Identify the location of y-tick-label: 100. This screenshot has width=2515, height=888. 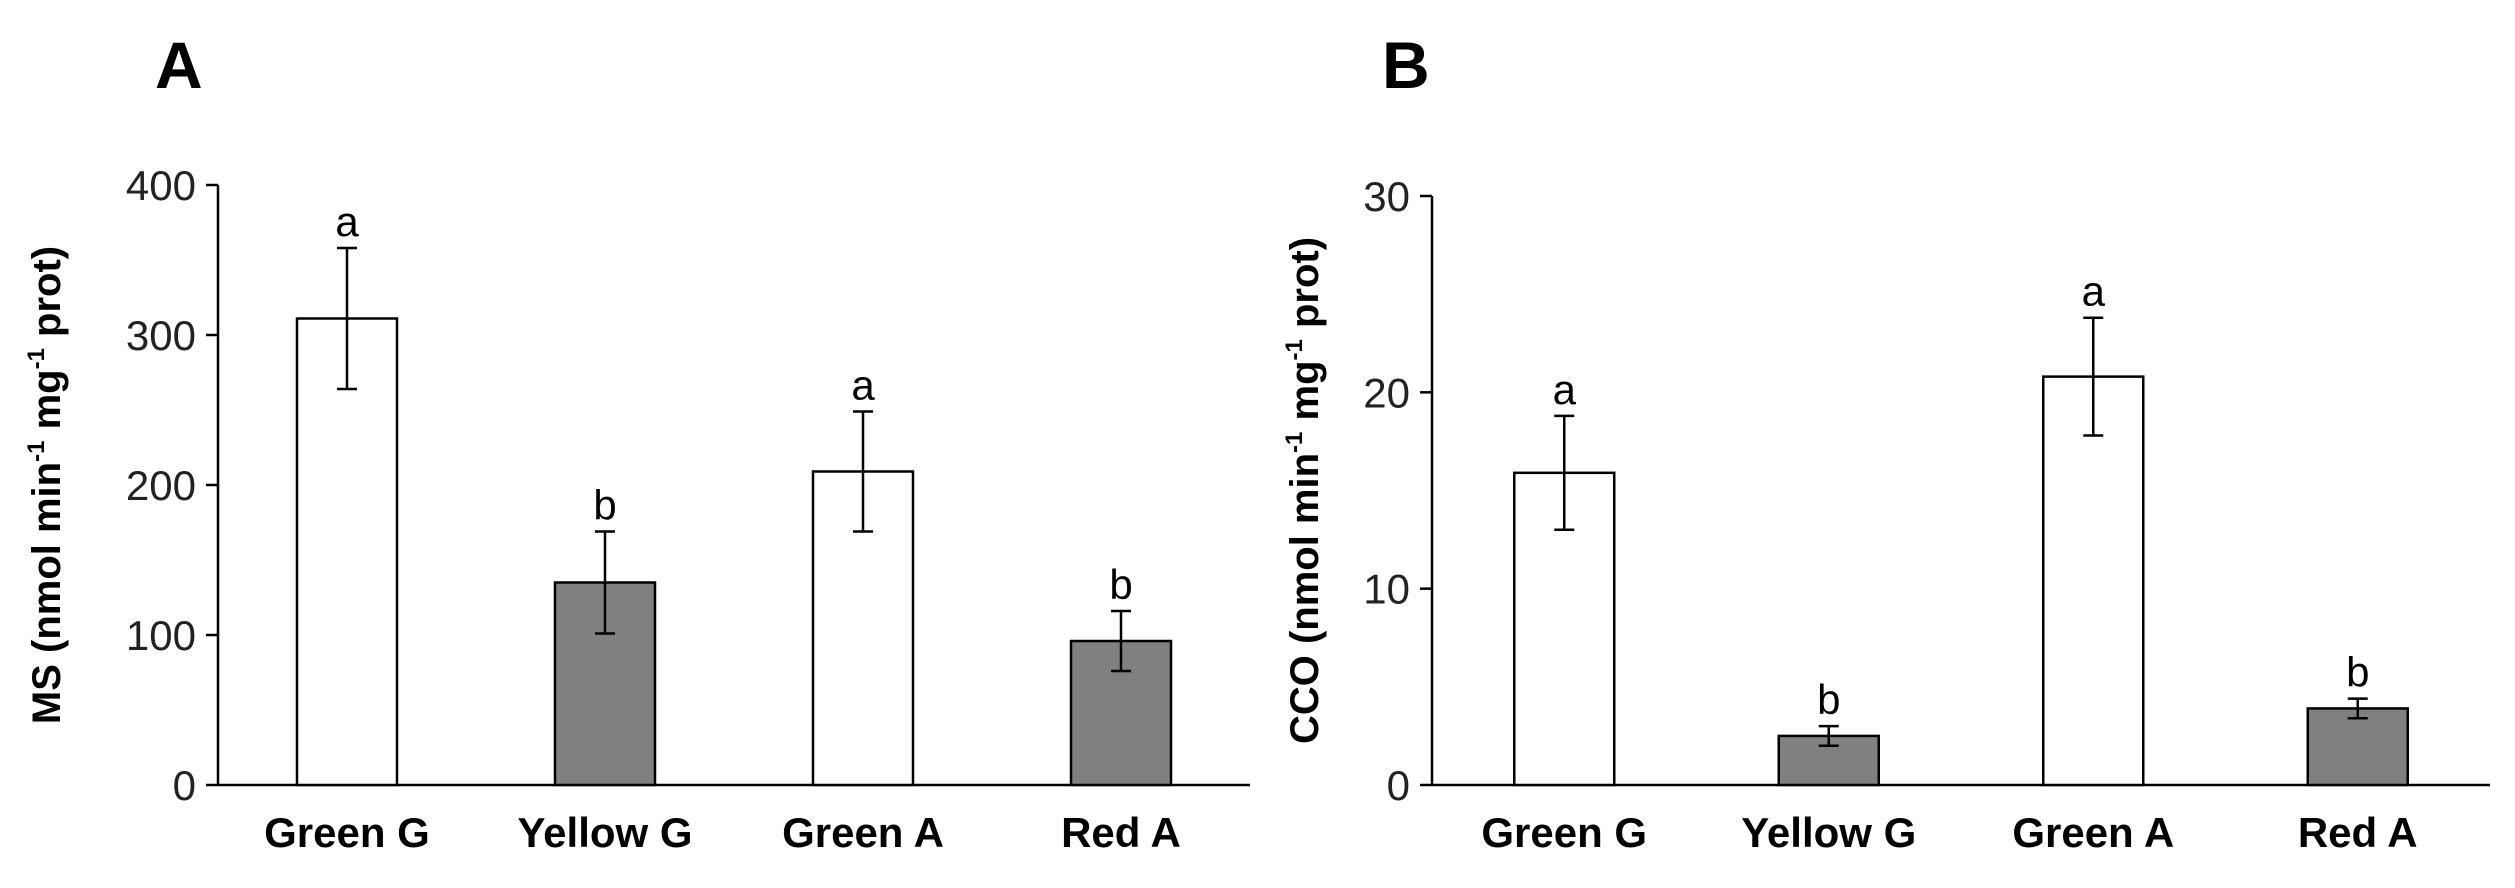
(161, 635).